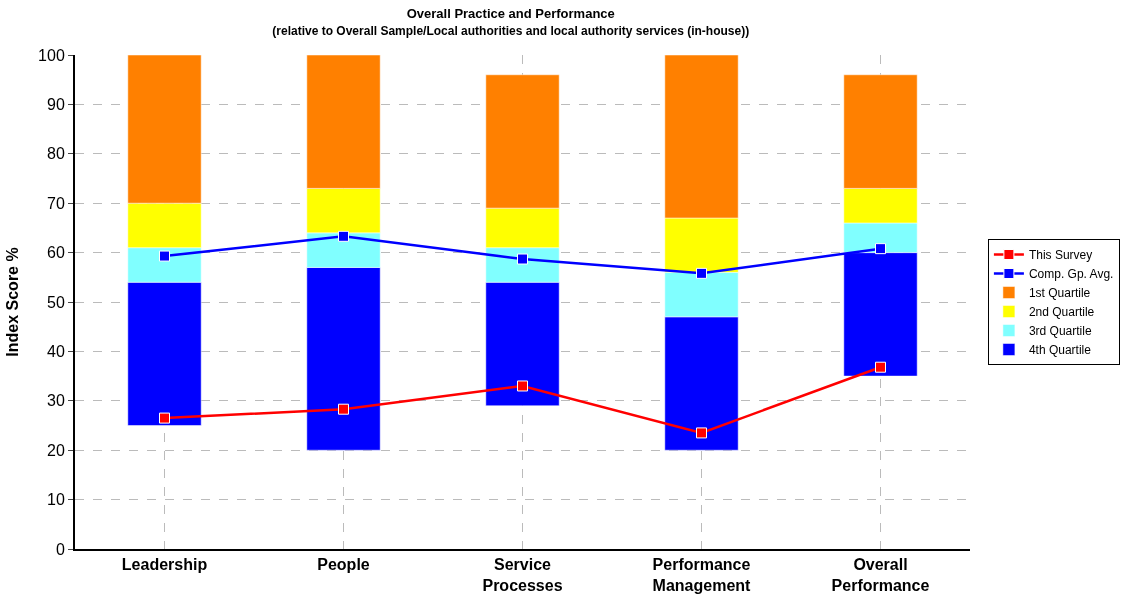 The height and width of the screenshot is (609, 1135). Describe the element at coordinates (60, 549) in the screenshot. I see `y-tick-label: 0` at that location.